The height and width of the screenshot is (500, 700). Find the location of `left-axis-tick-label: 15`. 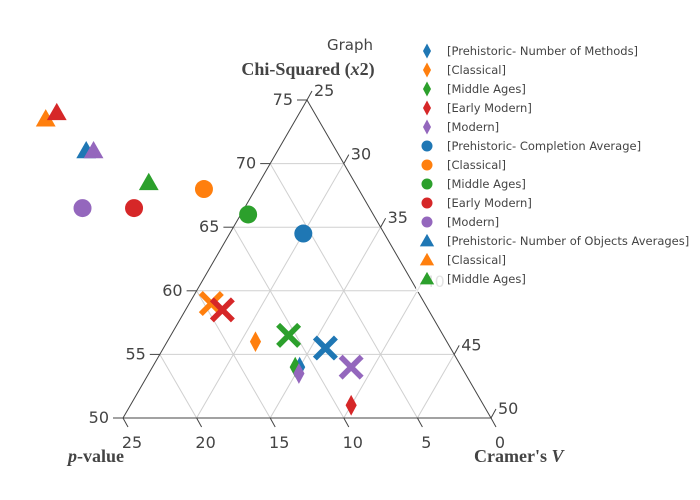

left-axis-tick-label: 15 is located at coordinates (279, 442).